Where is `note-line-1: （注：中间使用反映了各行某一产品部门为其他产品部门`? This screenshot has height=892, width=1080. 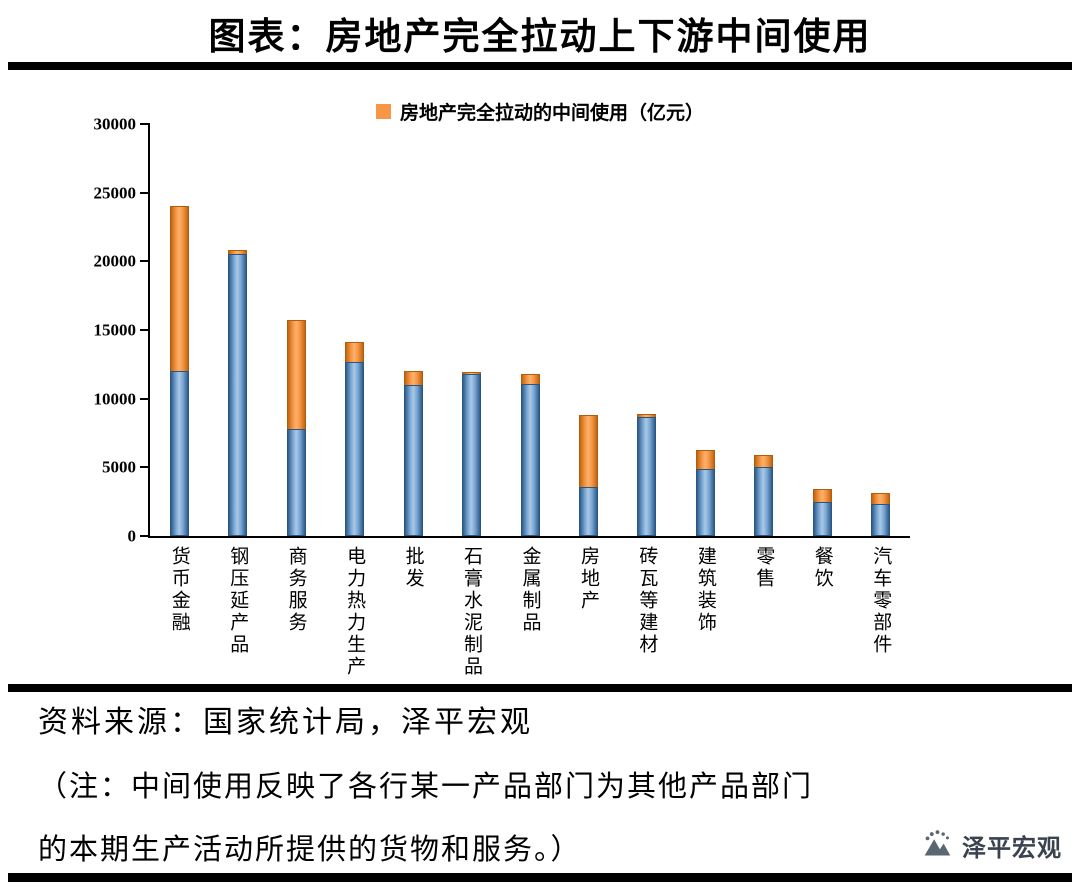 note-line-1: （注：中间使用反映了各行某一产品部门为其他产品部门 is located at coordinates (426, 786).